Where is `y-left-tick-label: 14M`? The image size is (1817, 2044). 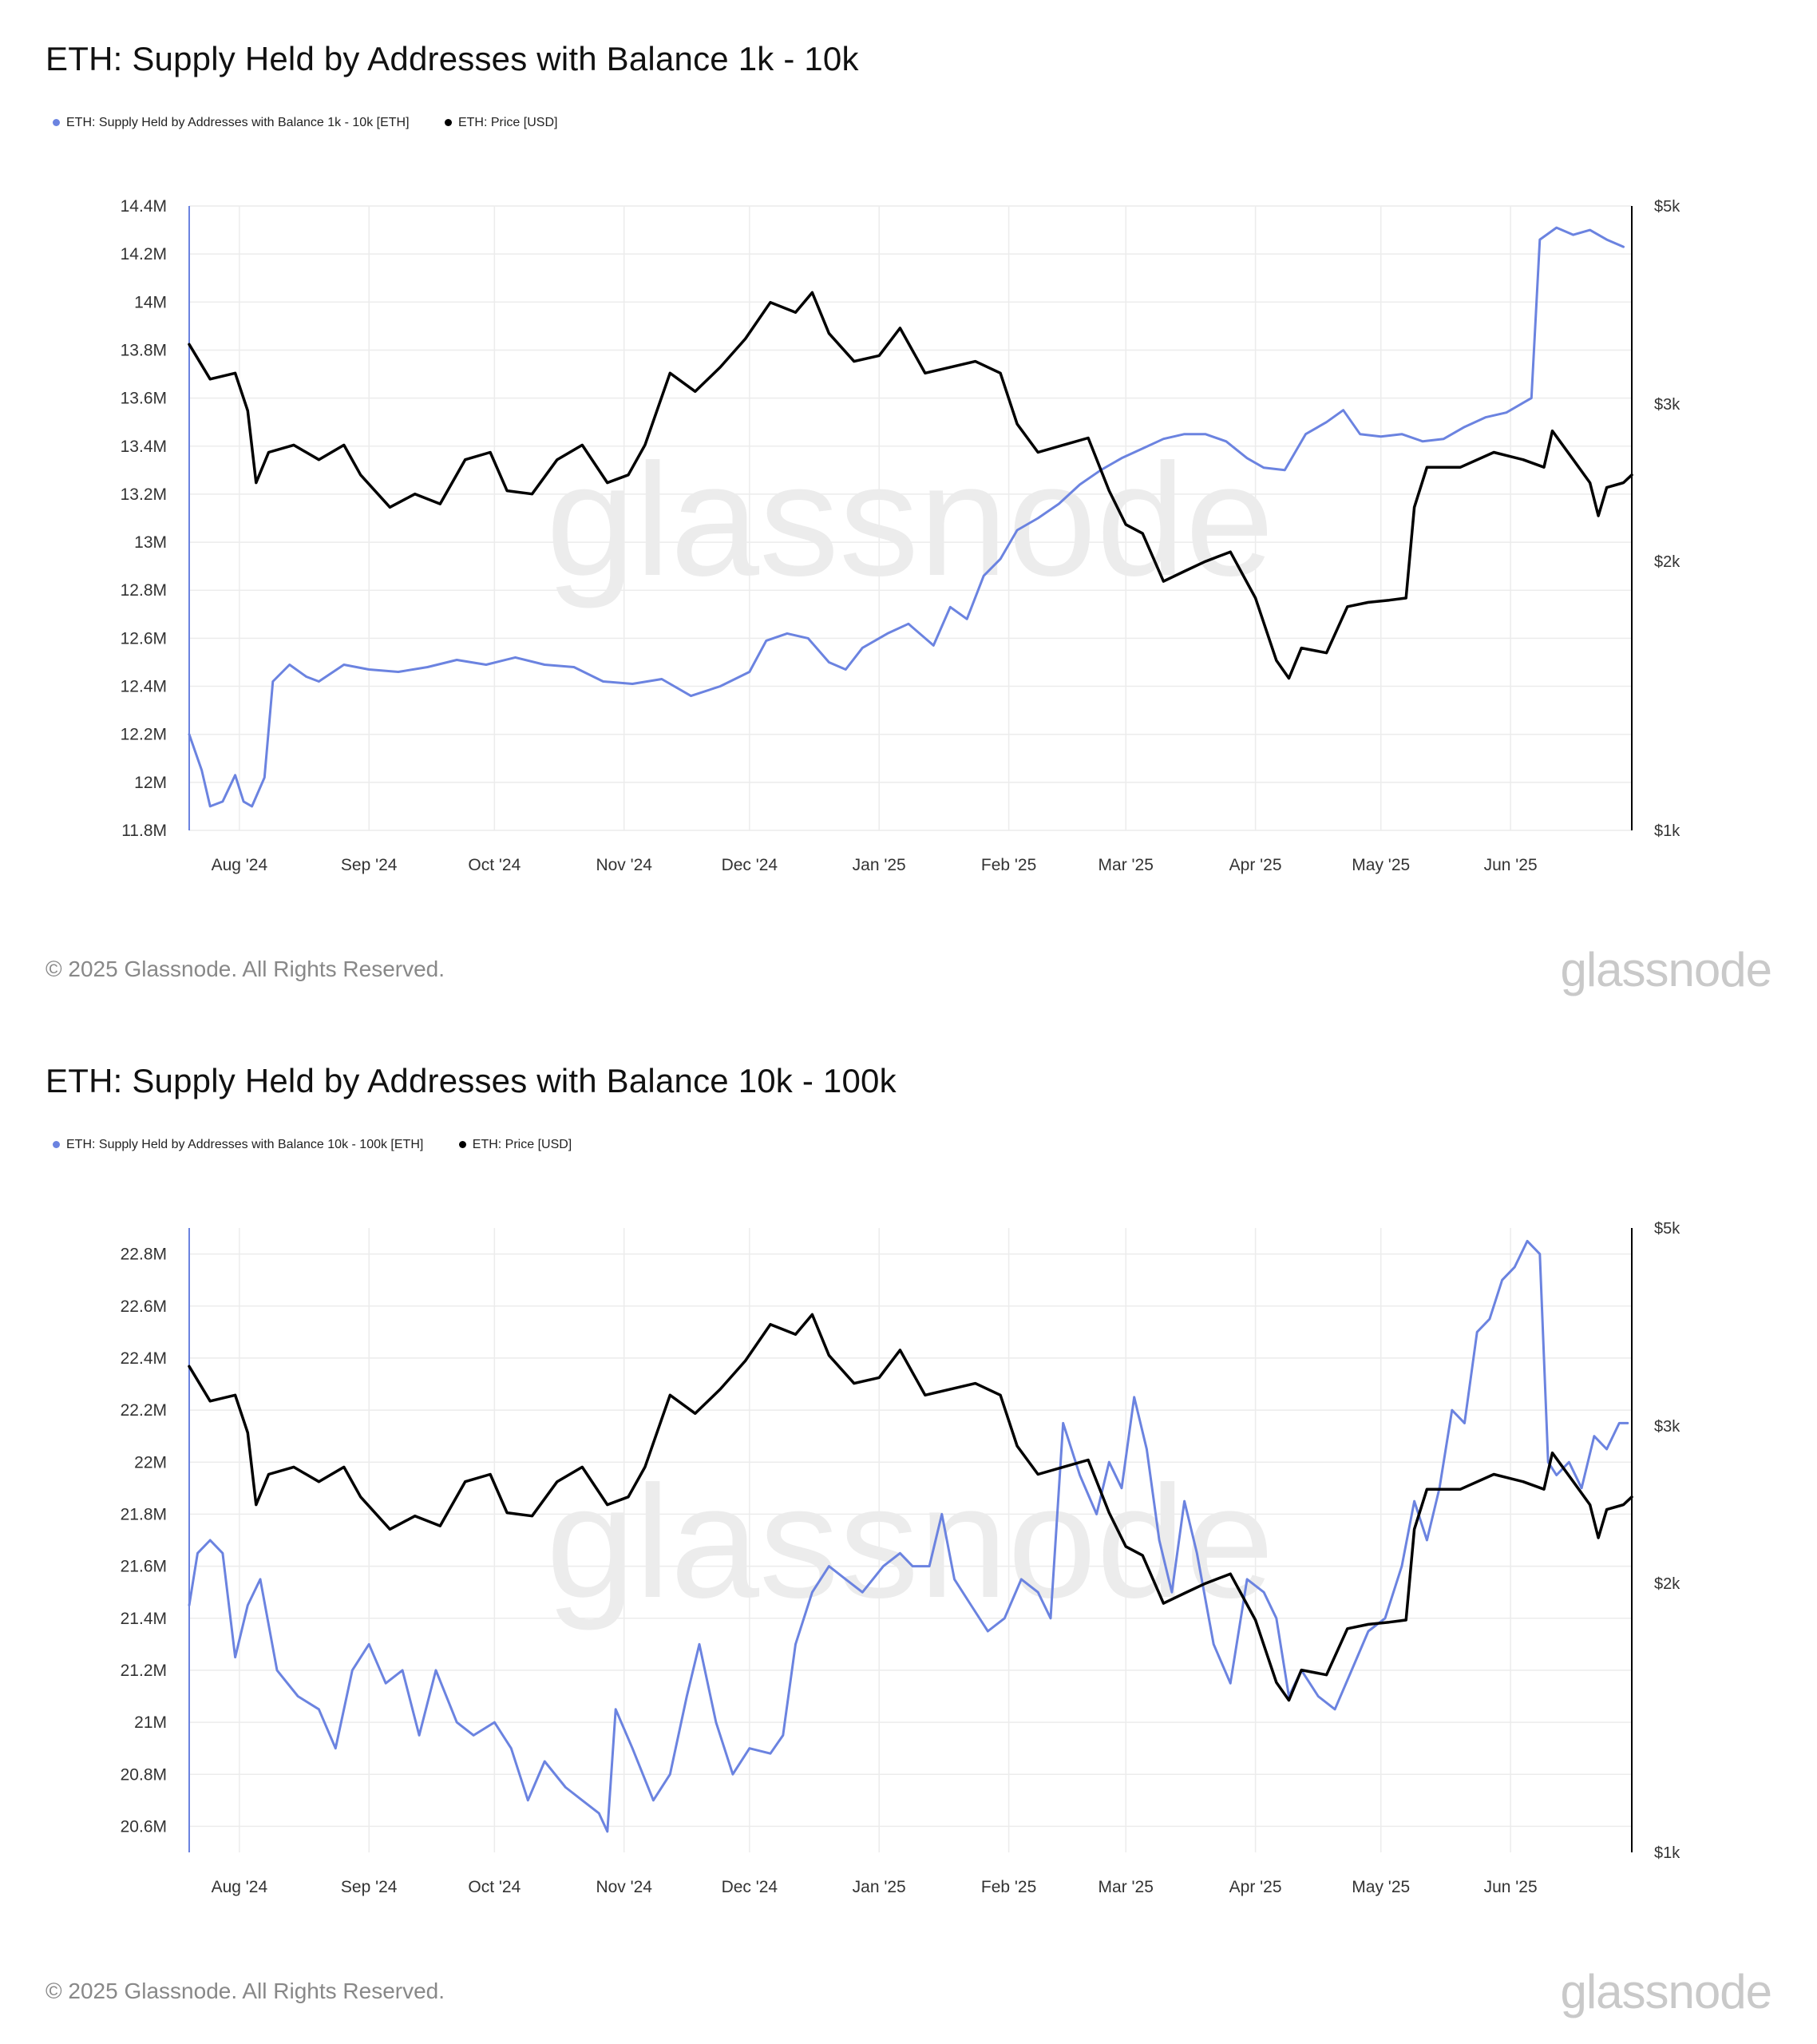 y-left-tick-label: 14M is located at coordinates (150, 302).